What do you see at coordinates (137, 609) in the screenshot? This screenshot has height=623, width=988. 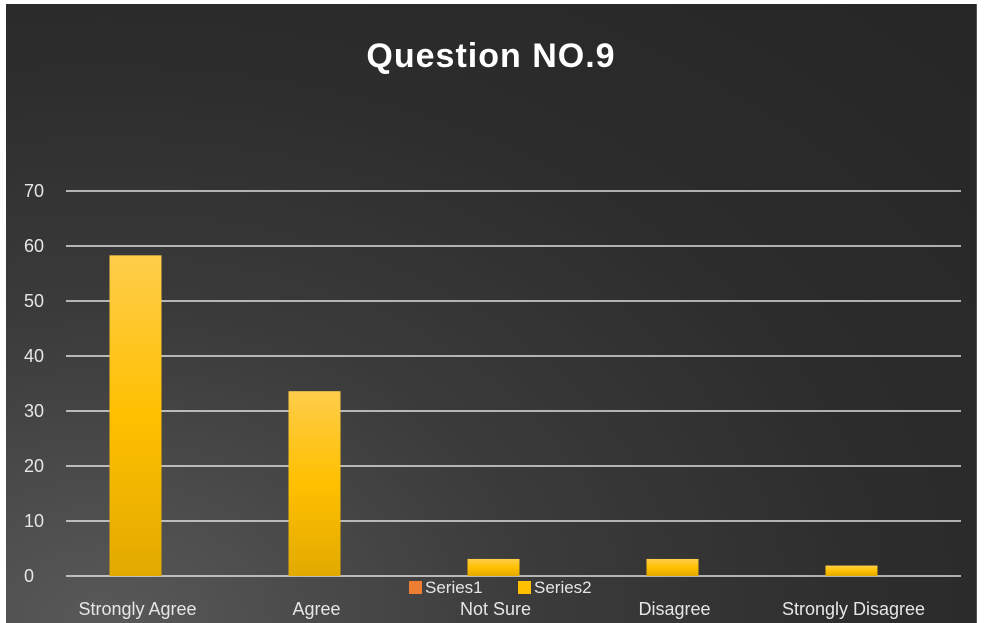 I see `x-tick-label: Strongly Agree` at bounding box center [137, 609].